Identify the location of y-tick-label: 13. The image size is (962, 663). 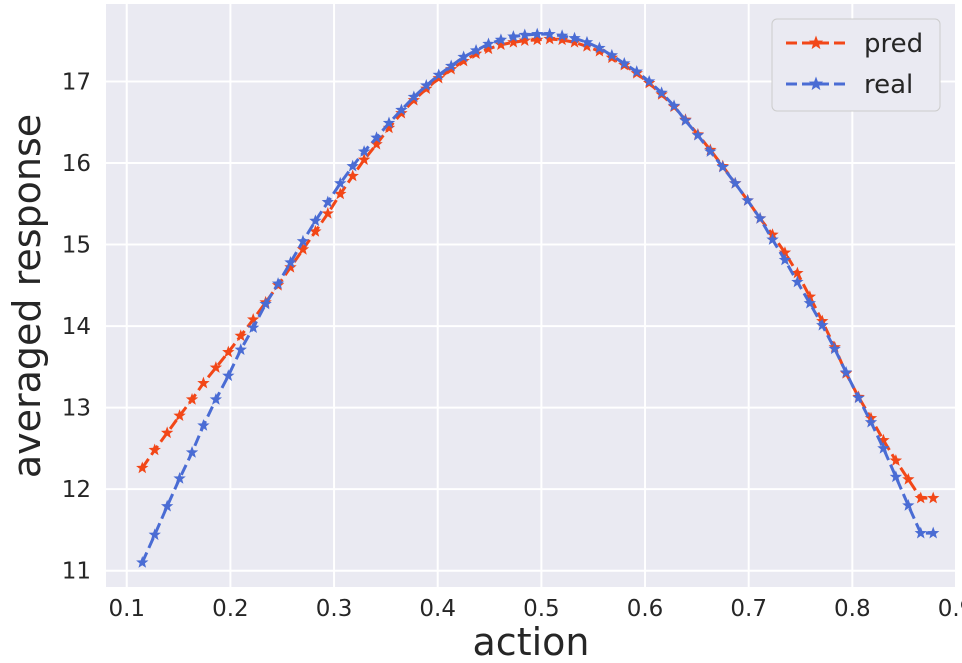
(76, 409).